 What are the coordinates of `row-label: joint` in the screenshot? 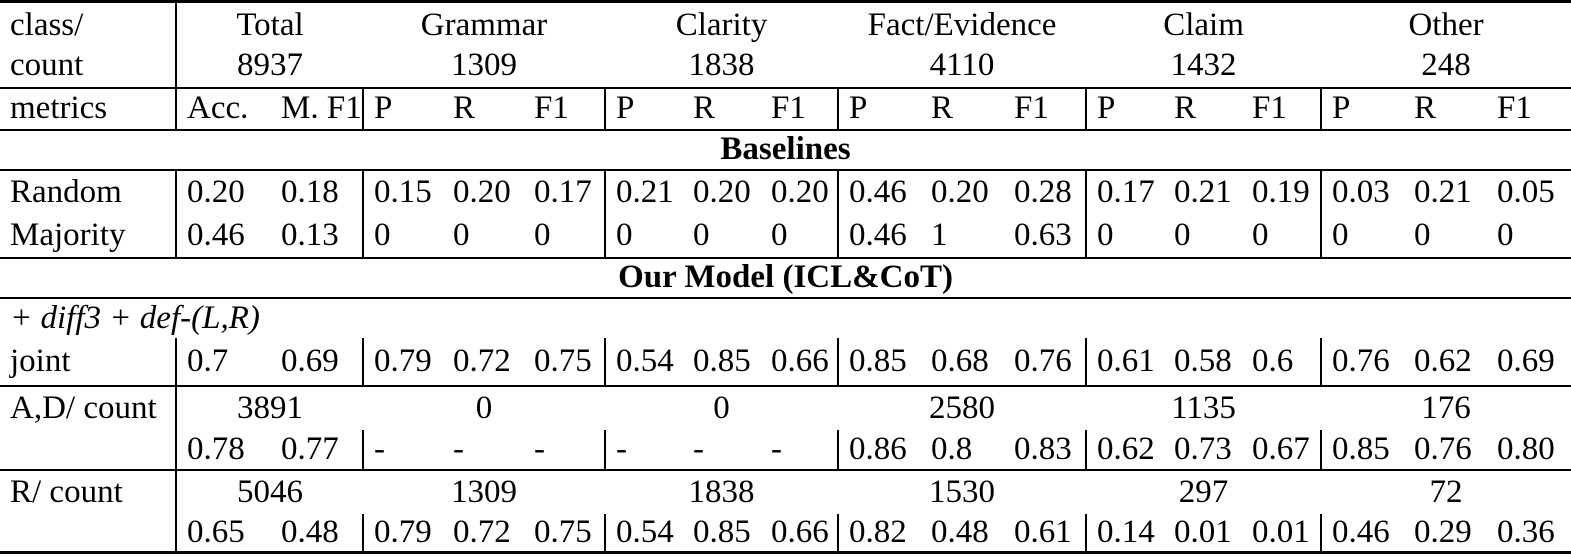 It's located at (88, 361).